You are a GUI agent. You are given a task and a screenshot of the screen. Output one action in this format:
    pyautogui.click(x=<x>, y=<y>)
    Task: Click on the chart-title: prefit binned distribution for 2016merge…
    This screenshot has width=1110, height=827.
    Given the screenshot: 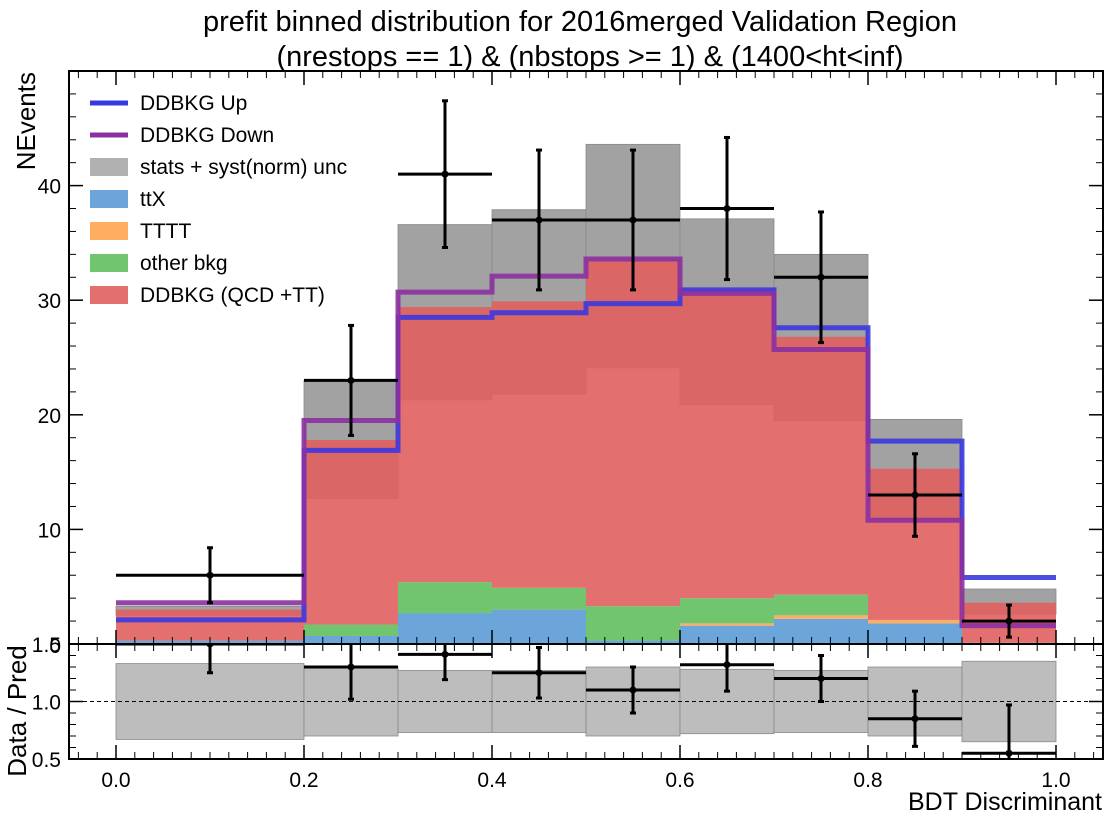 What is the action you would take?
    pyautogui.click(x=580, y=22)
    